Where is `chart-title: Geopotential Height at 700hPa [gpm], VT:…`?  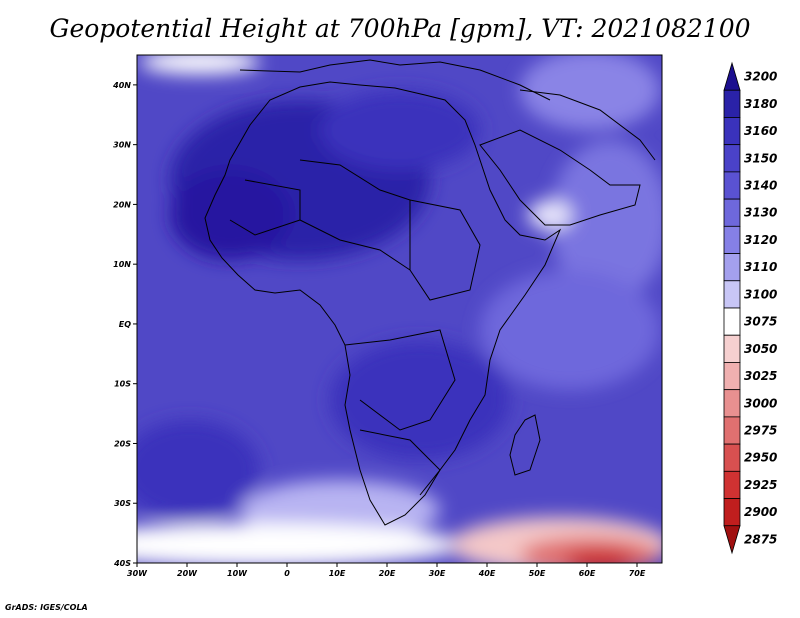
chart-title: Geopotential Height at 700hPa [gpm], VT:… is located at coordinates (400, 28).